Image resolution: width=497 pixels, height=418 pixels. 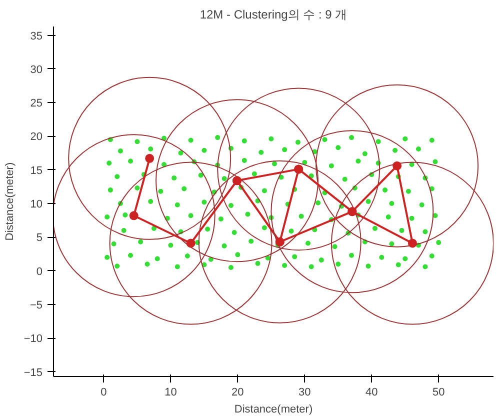 What do you see at coordinates (39, 272) in the screenshot?
I see `y-tick-label: 0` at bounding box center [39, 272].